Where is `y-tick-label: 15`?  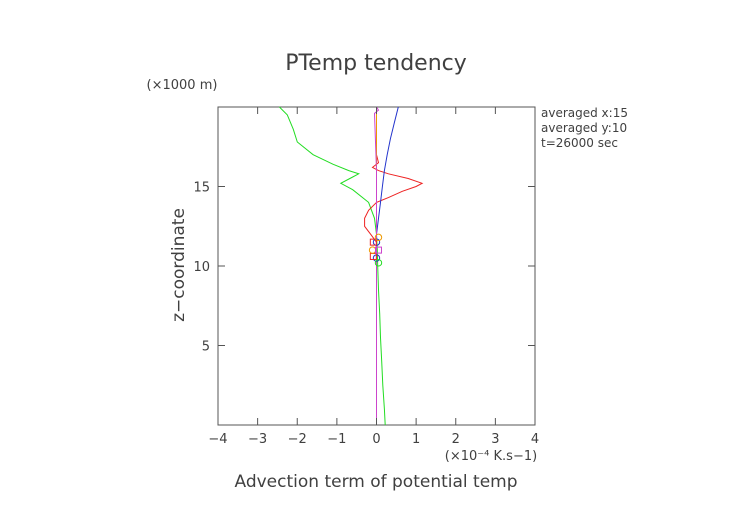 y-tick-label: 15 is located at coordinates (201, 188).